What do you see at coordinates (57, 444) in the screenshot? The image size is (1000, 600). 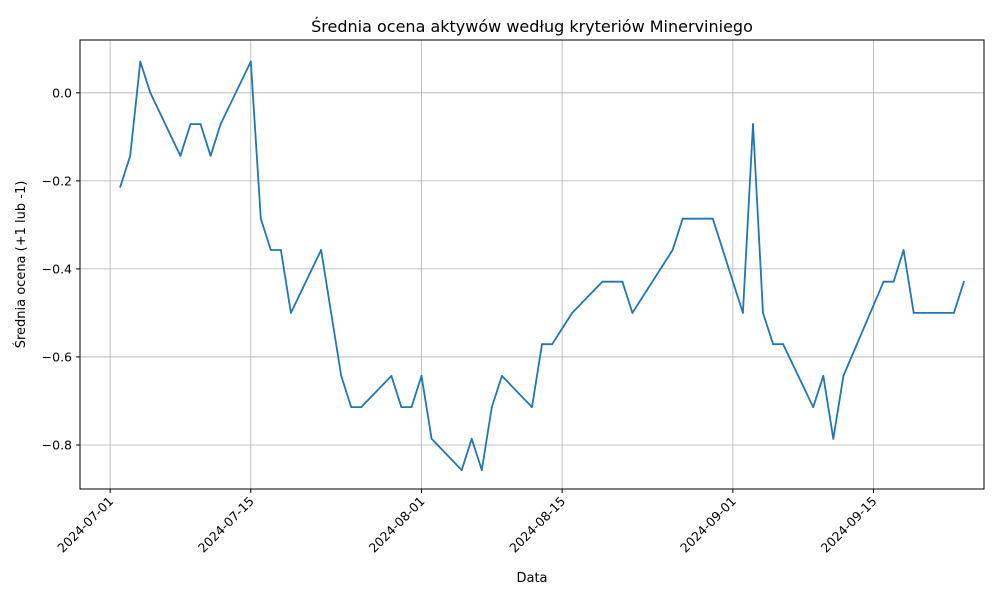 I see `y-tick-label: −0.8` at bounding box center [57, 444].